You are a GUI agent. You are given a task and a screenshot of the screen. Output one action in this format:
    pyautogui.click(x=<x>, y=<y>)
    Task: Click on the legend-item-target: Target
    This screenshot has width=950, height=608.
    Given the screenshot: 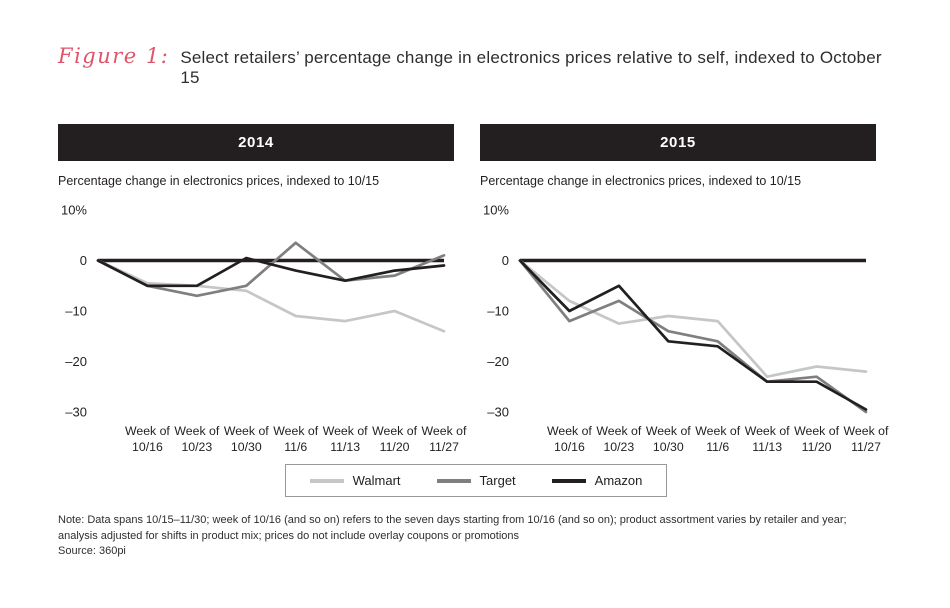 What is the action you would take?
    pyautogui.click(x=476, y=480)
    